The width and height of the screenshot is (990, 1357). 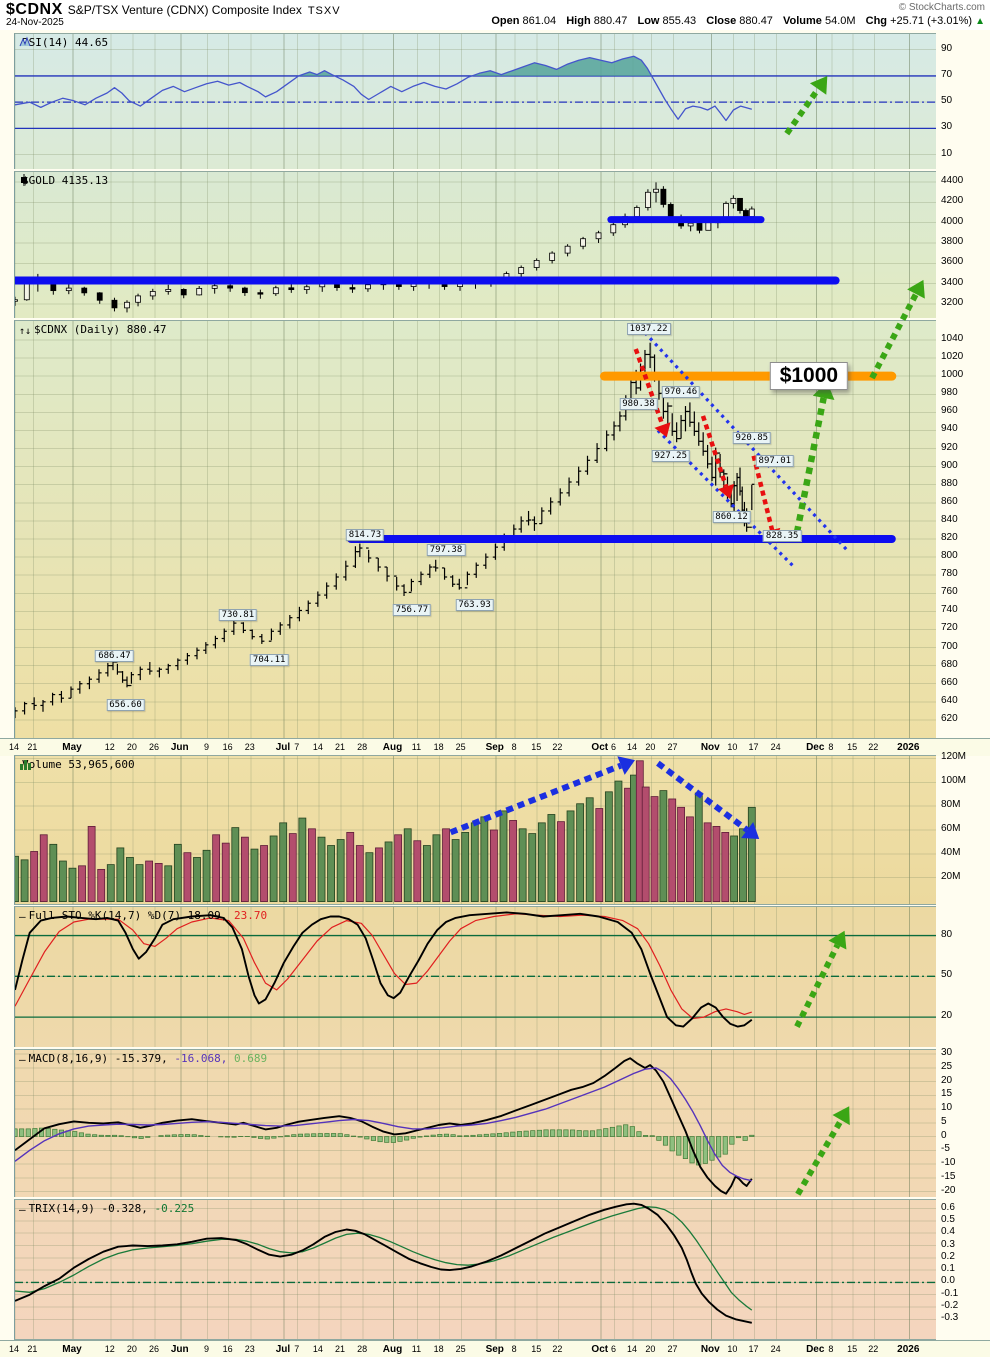 I want to click on y-axis-label: 920, so click(x=949, y=447).